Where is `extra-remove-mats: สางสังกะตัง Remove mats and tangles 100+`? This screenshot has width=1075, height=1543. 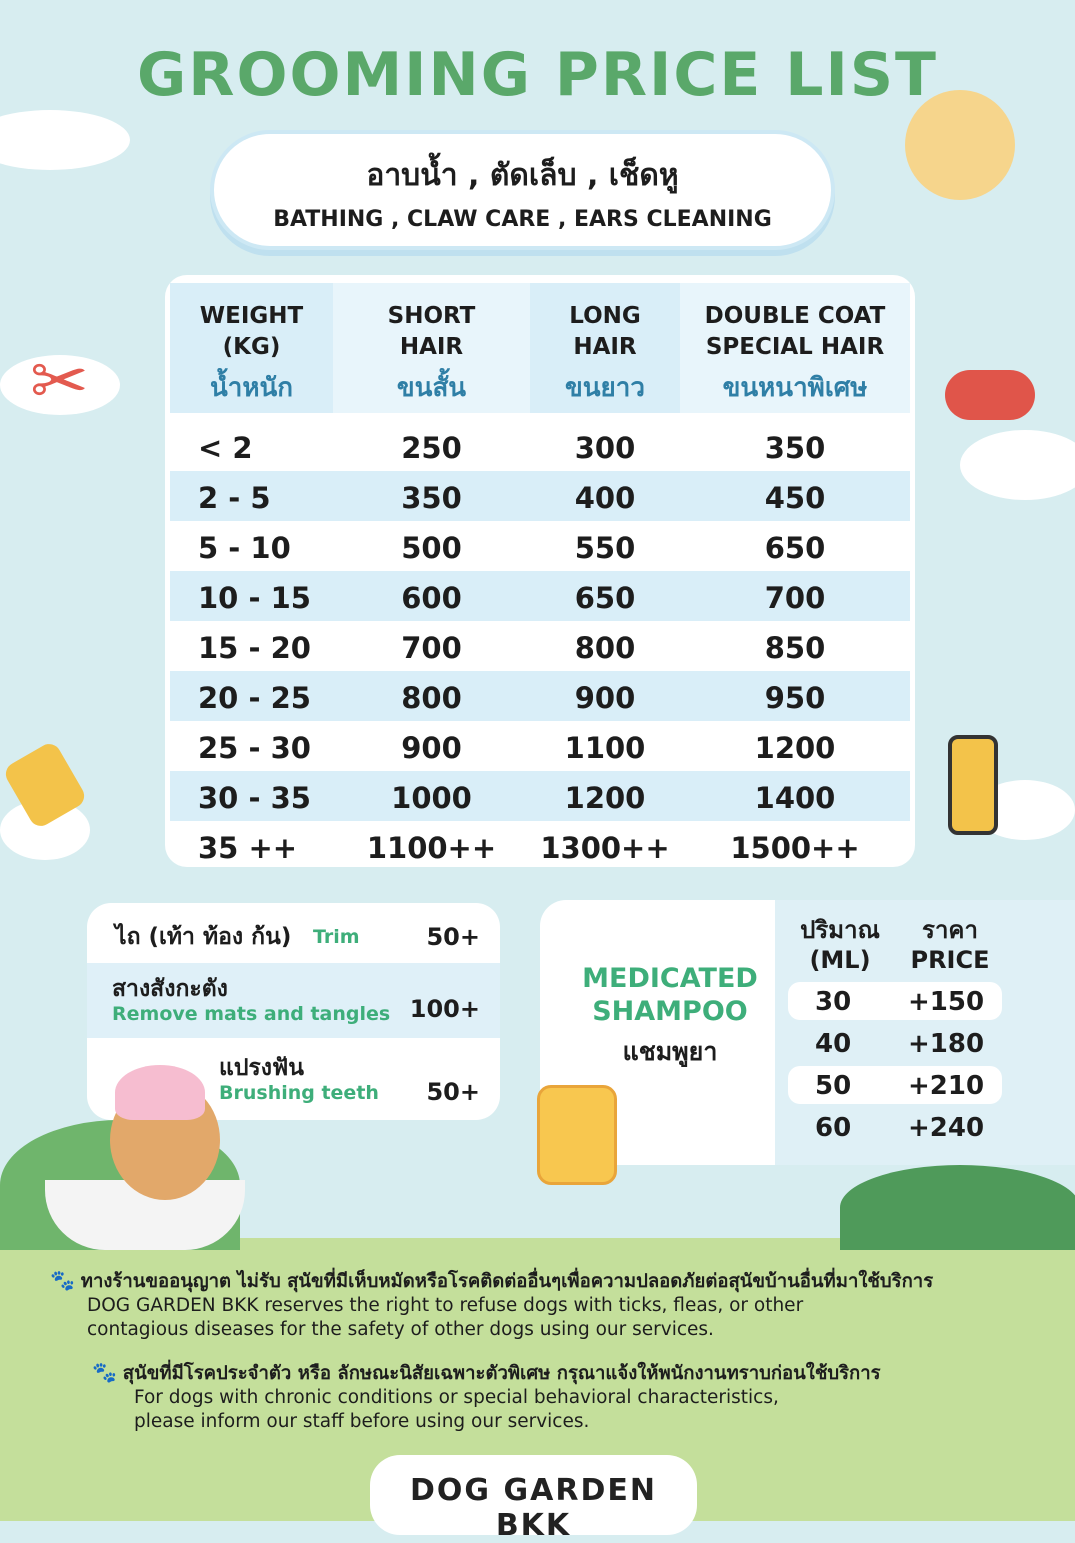
extra-remove-mats: สางสังกะตัง Remove mats and tangles 100+ is located at coordinates (293, 1000).